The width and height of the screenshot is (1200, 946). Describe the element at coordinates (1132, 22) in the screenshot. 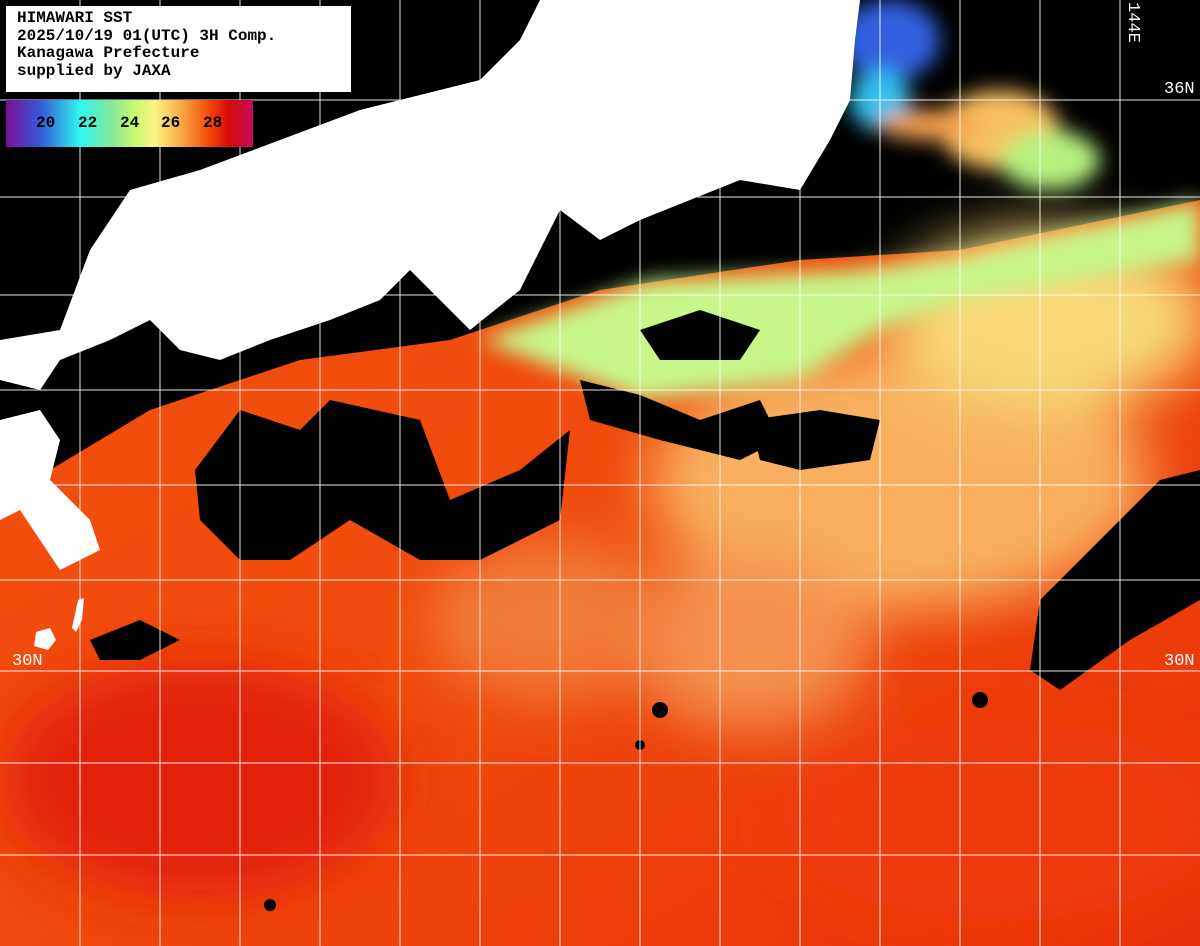

I see `lon-label-144e: 144E` at that location.